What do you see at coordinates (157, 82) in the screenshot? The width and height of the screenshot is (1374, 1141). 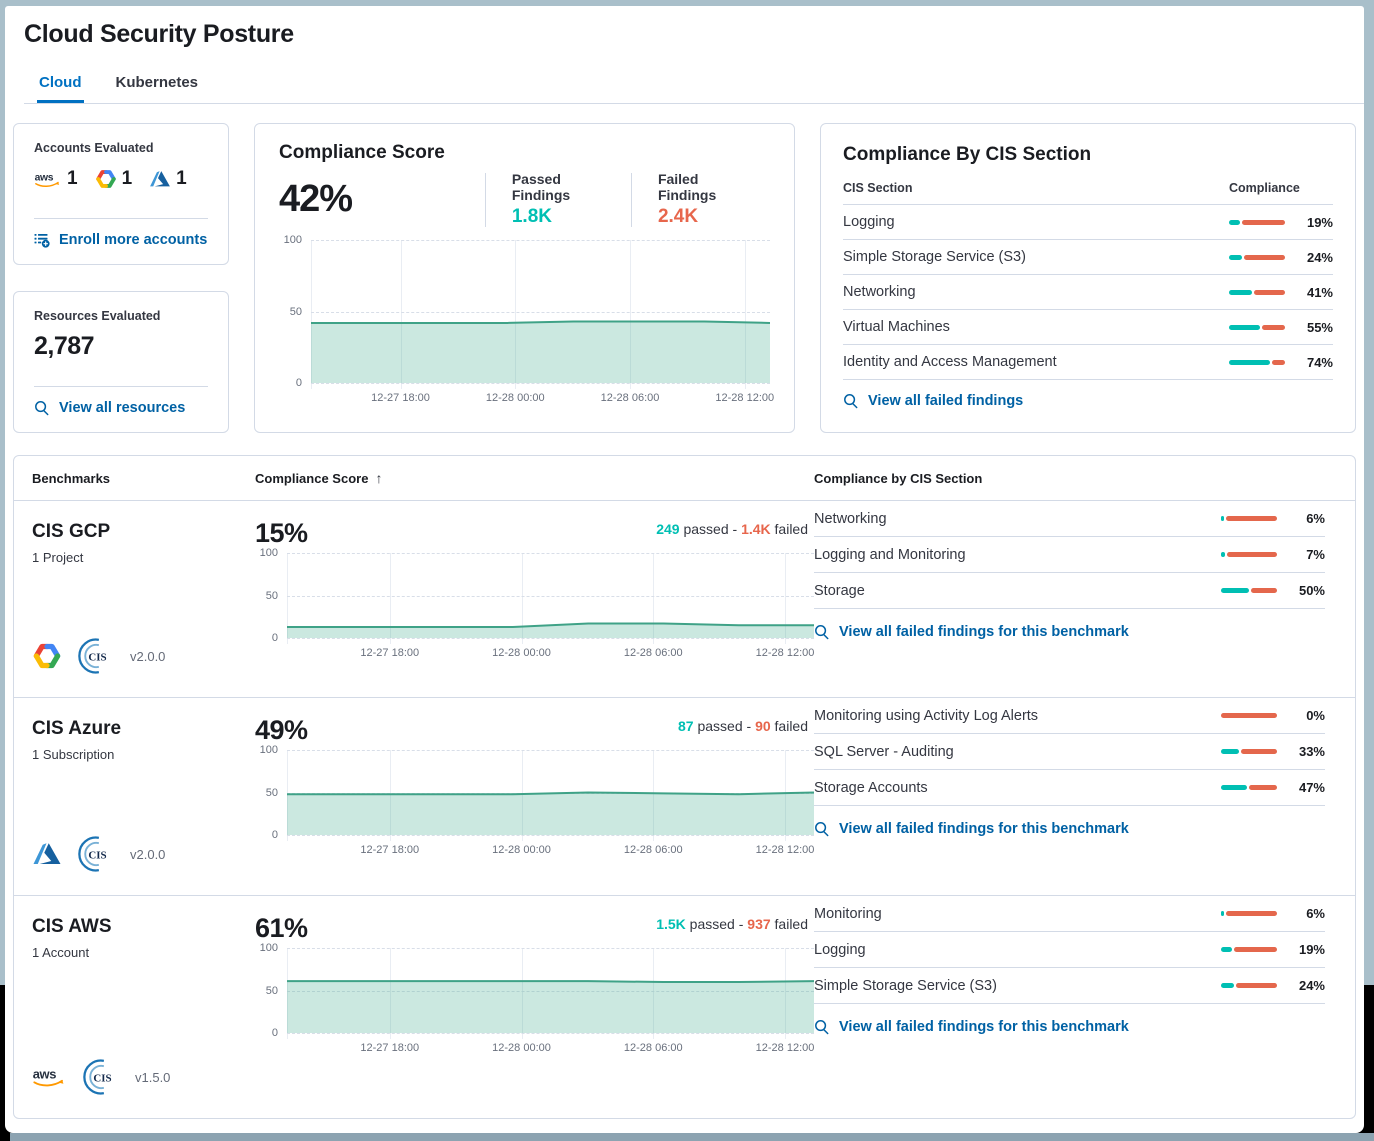 I see `tab-kubernetes: Kubernetes` at bounding box center [157, 82].